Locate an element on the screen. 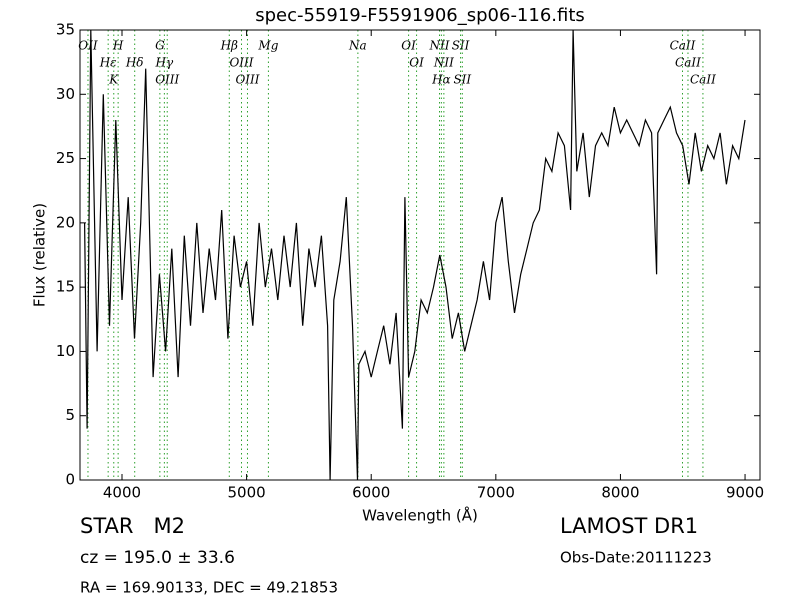 This screenshot has height=600, width=800. y-axis-label: Flux (relative) is located at coordinates (40, 255).